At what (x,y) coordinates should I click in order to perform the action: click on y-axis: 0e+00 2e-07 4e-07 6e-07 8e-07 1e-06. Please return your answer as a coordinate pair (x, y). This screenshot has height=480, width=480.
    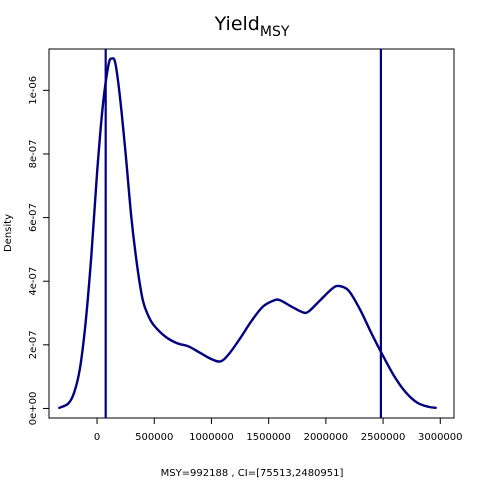
    Looking at the image, I should click on (39, 251).